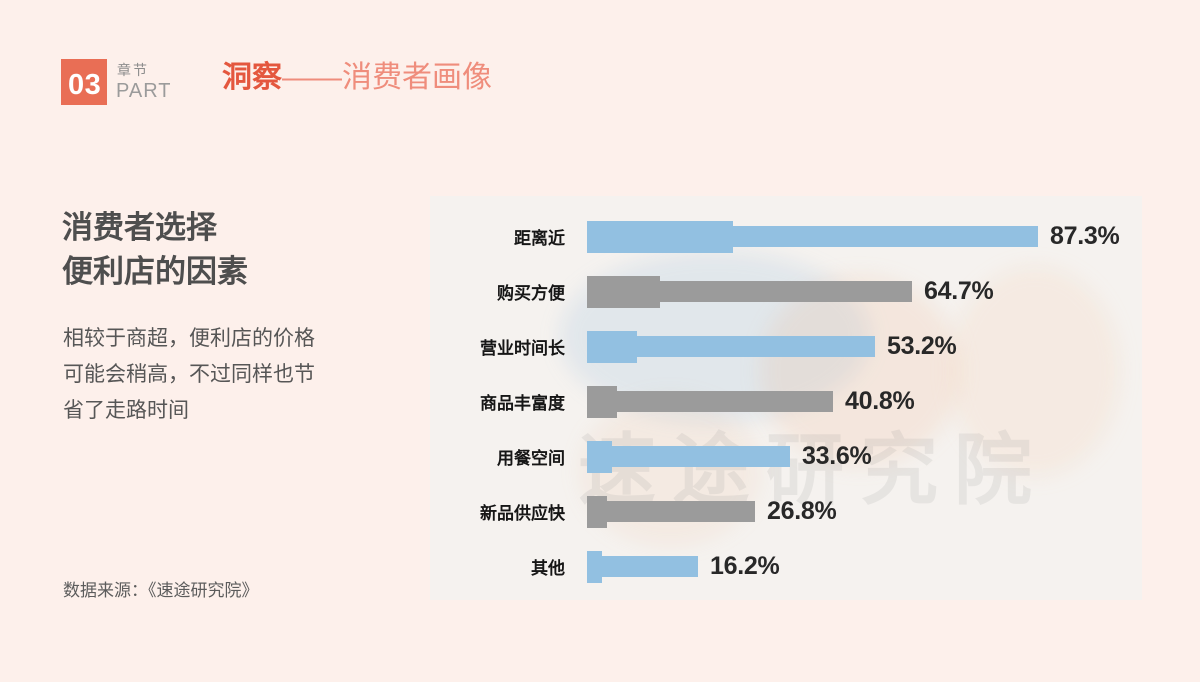  Describe the element at coordinates (161, 590) in the screenshot. I see `data-source-note: 数据来源：《速途研究院》` at that location.